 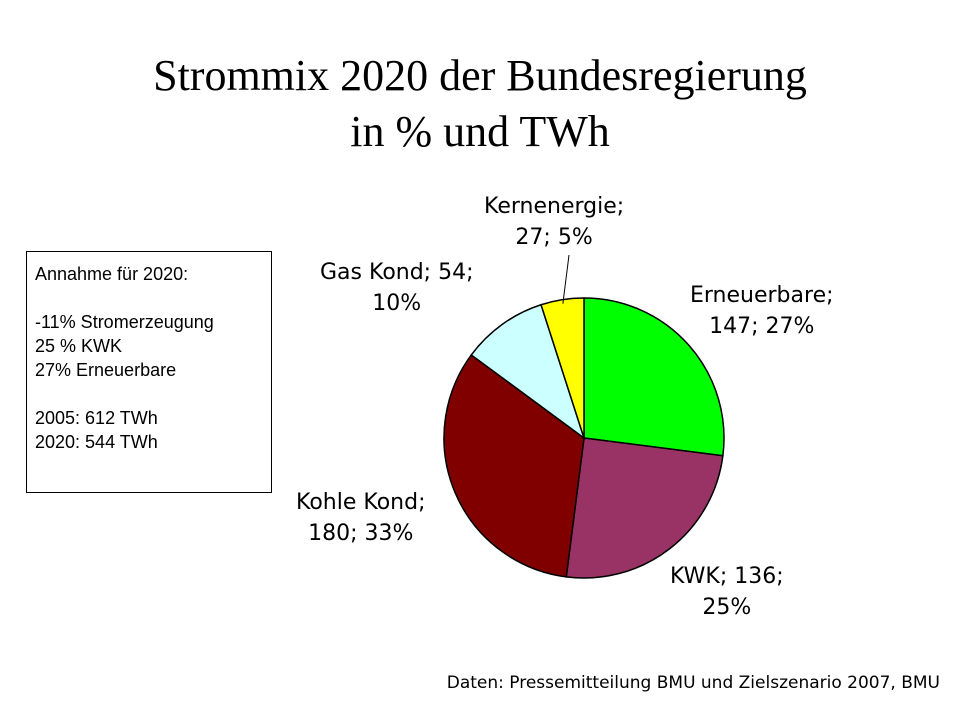 I want to click on assumption-line: -11% Stromerzeugung, so click(x=124, y=322).